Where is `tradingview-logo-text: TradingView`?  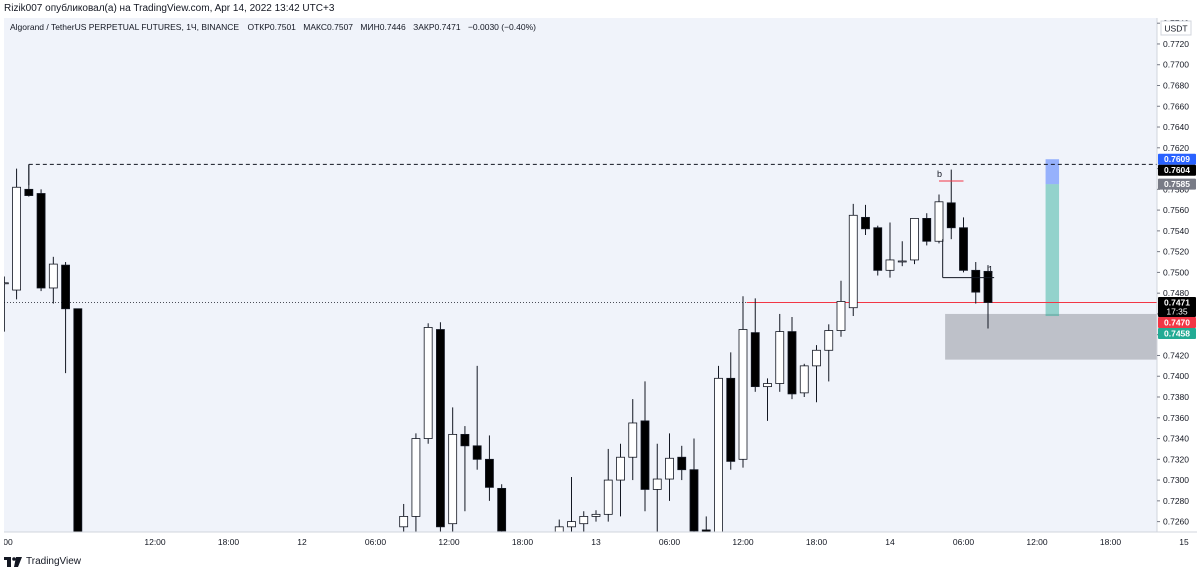 tradingview-logo-text: TradingView is located at coordinates (54, 561).